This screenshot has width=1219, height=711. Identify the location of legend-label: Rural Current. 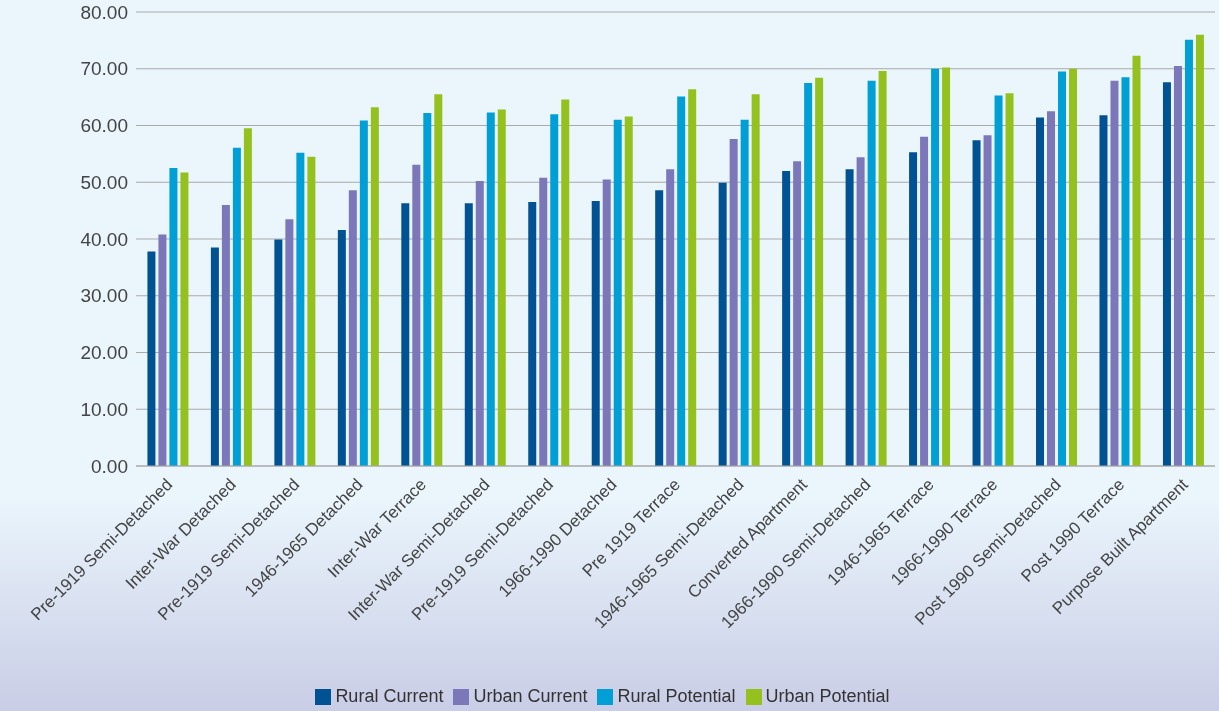
(389, 696).